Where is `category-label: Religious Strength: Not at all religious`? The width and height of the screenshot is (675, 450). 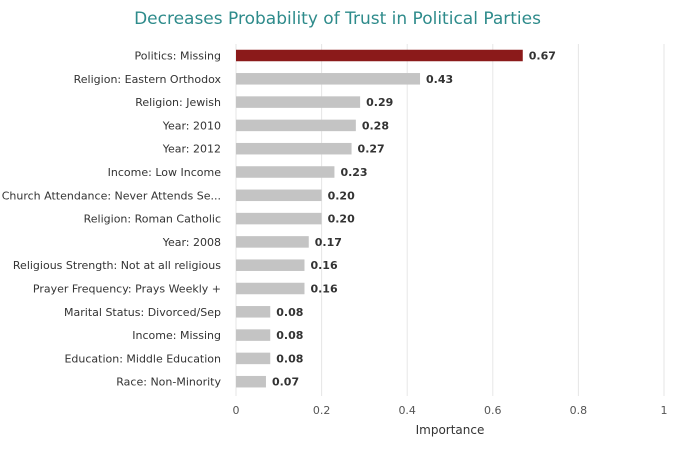
category-label: Religious Strength: Not at all religious is located at coordinates (117, 265).